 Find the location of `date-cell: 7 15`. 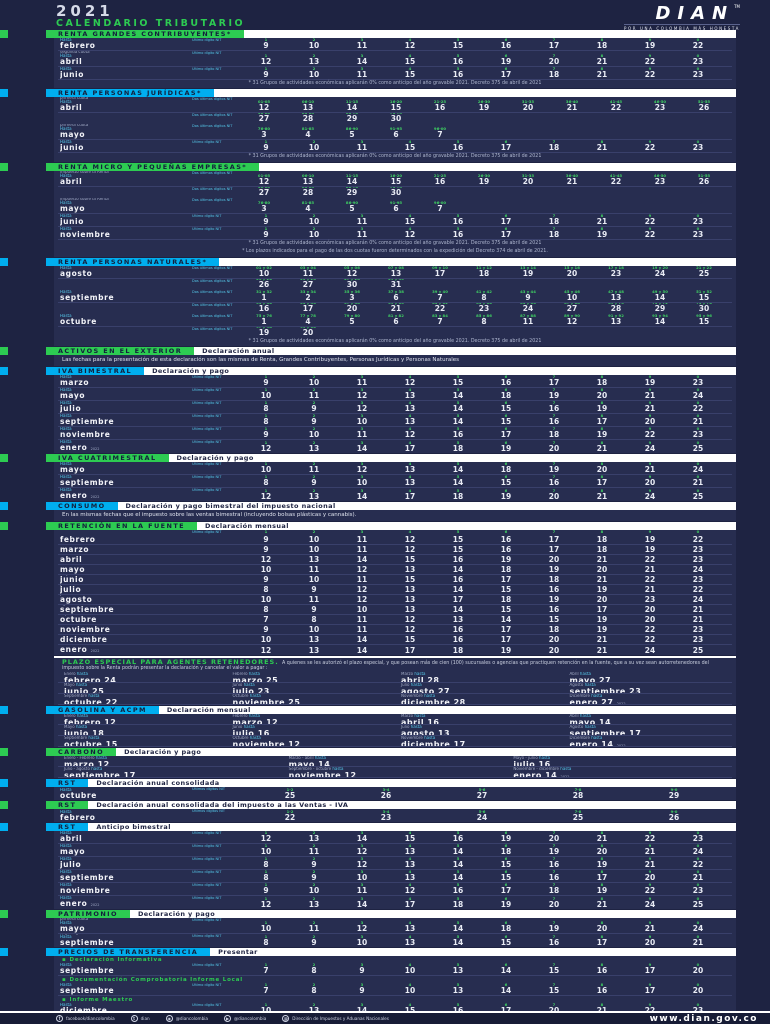

date-cell: 7 15 is located at coordinates (554, 969).